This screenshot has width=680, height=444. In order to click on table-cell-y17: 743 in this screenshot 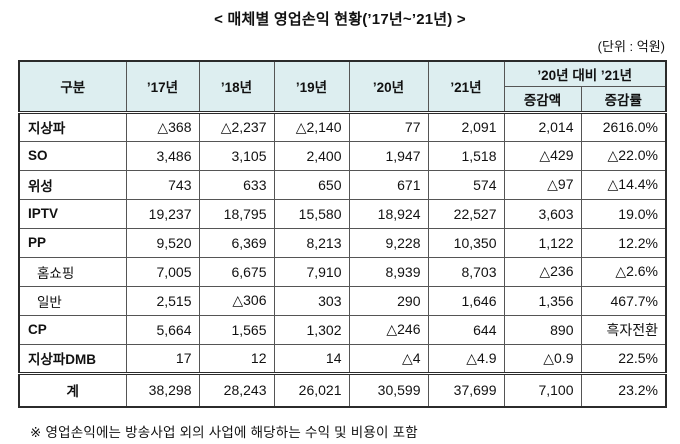, I will do `click(162, 184)`.